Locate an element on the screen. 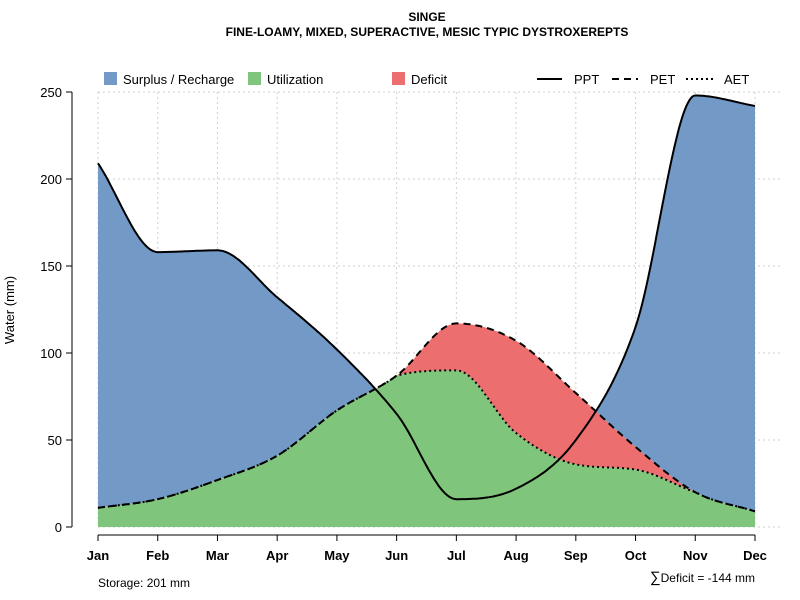  deficit-summary: ∑Deficit = -144 mm is located at coordinates (702, 577).